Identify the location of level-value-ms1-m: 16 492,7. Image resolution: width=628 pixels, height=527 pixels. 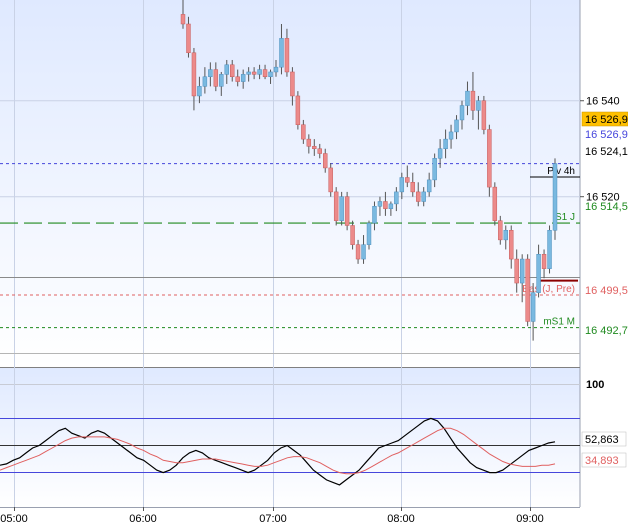
(606, 331).